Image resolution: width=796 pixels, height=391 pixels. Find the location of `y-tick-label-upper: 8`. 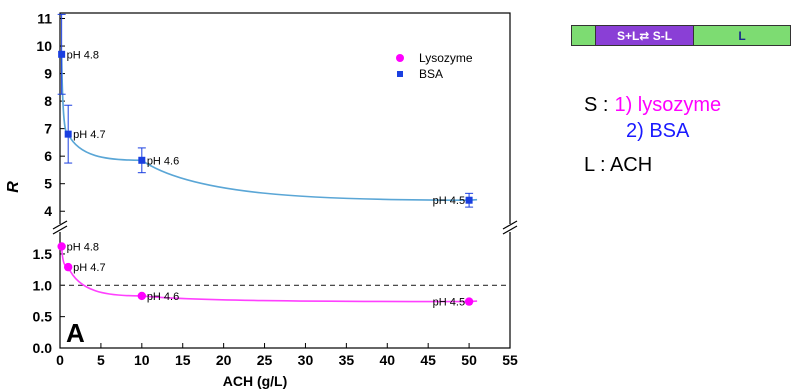

y-tick-label-upper: 8 is located at coordinates (48, 101).